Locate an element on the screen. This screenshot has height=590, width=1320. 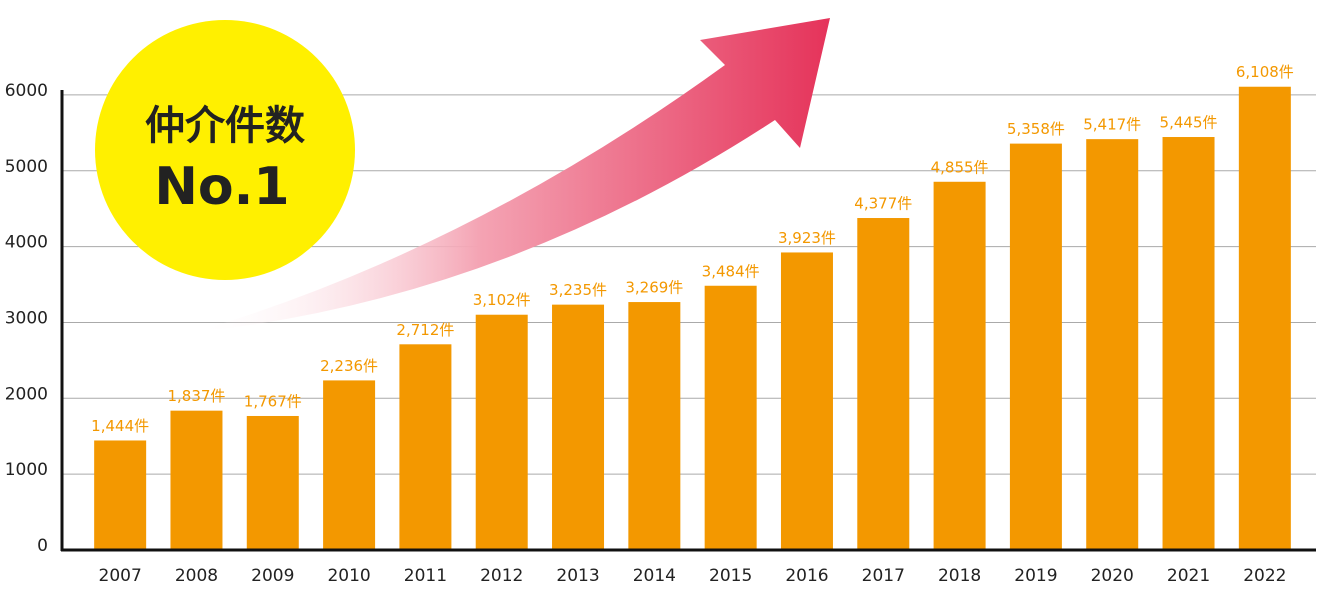
badge-text: 仲介件数 is located at coordinates (225, 126).